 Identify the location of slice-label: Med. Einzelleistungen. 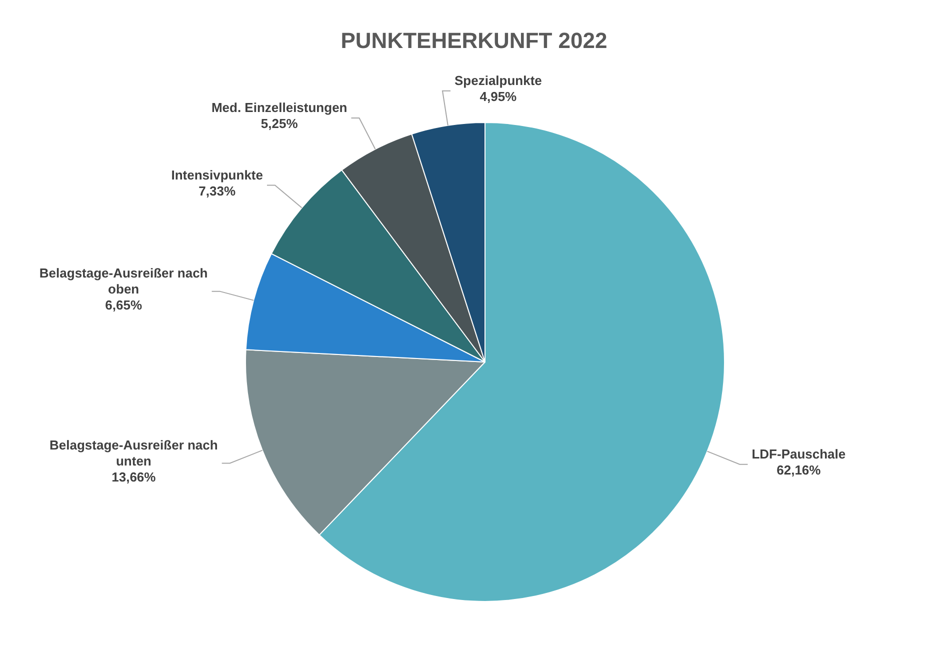
(279, 108).